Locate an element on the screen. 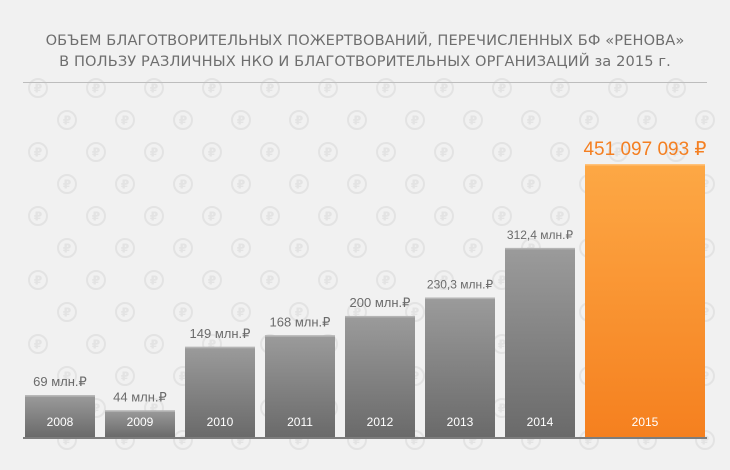 Image resolution: width=730 pixels, height=470 pixels. x-tick-label: 2008 is located at coordinates (60, 422).